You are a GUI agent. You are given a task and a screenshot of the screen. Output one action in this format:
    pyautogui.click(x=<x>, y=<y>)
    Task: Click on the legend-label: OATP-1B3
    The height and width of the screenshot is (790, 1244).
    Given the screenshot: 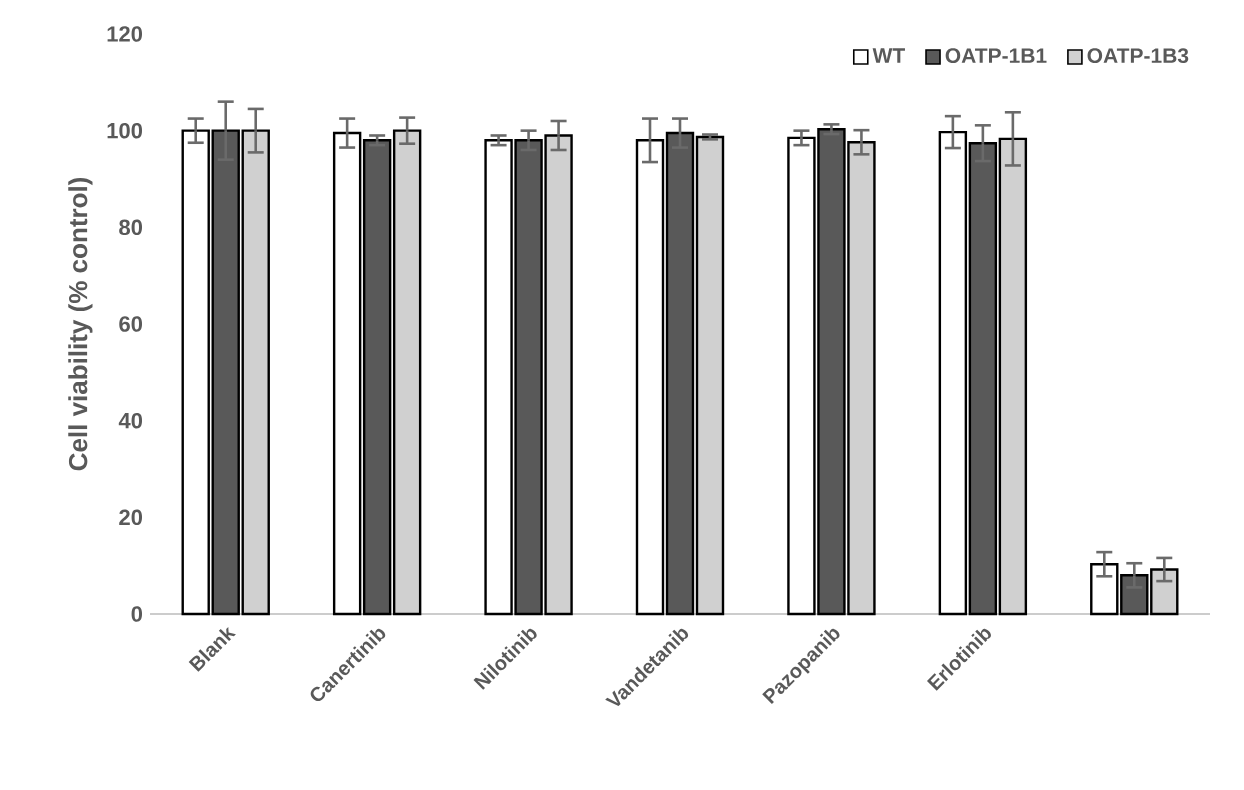 What is the action you would take?
    pyautogui.click(x=1138, y=56)
    